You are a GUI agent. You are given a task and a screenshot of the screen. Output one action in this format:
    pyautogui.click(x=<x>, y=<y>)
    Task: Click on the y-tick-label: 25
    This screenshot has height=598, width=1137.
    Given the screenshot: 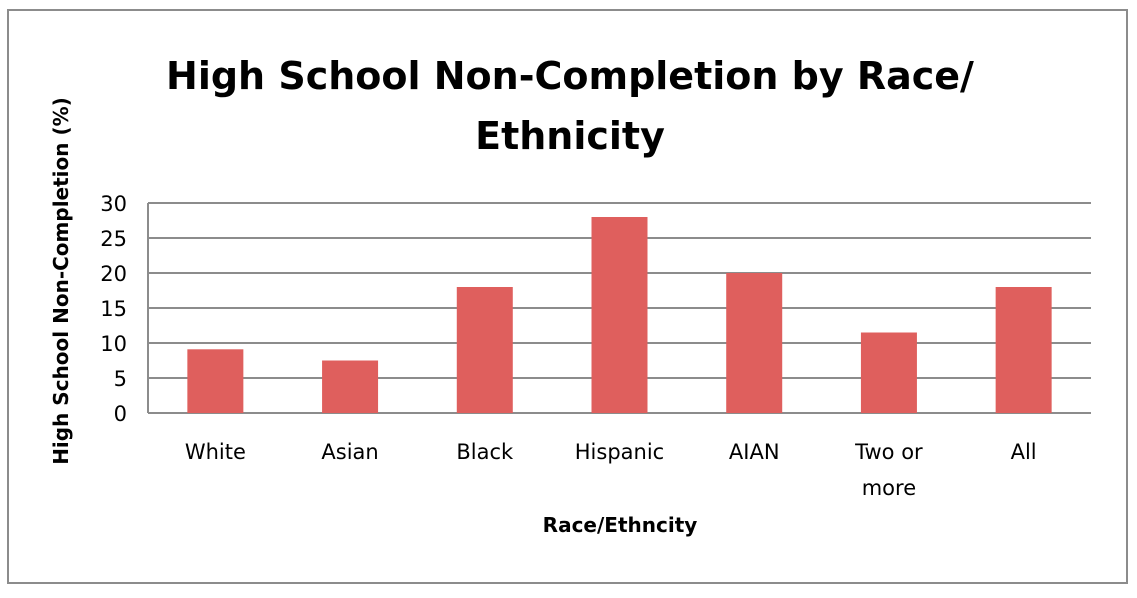 What is the action you would take?
    pyautogui.click(x=113, y=239)
    